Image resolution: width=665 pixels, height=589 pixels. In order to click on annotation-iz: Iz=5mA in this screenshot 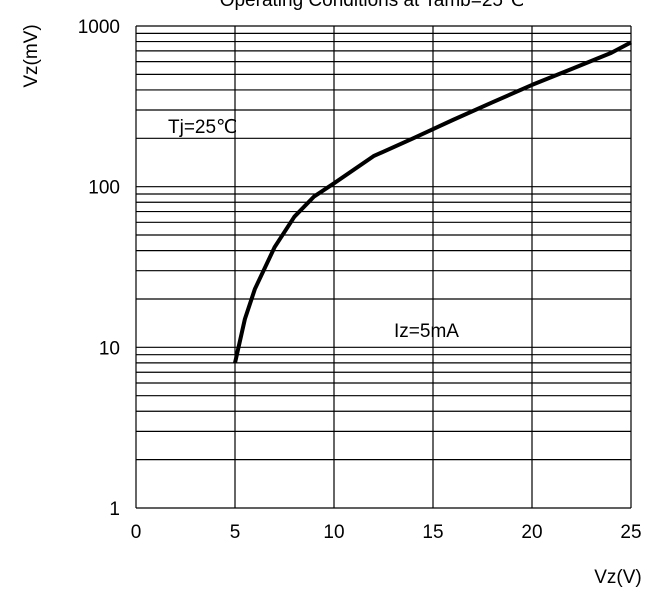, I will do `click(426, 331)`.